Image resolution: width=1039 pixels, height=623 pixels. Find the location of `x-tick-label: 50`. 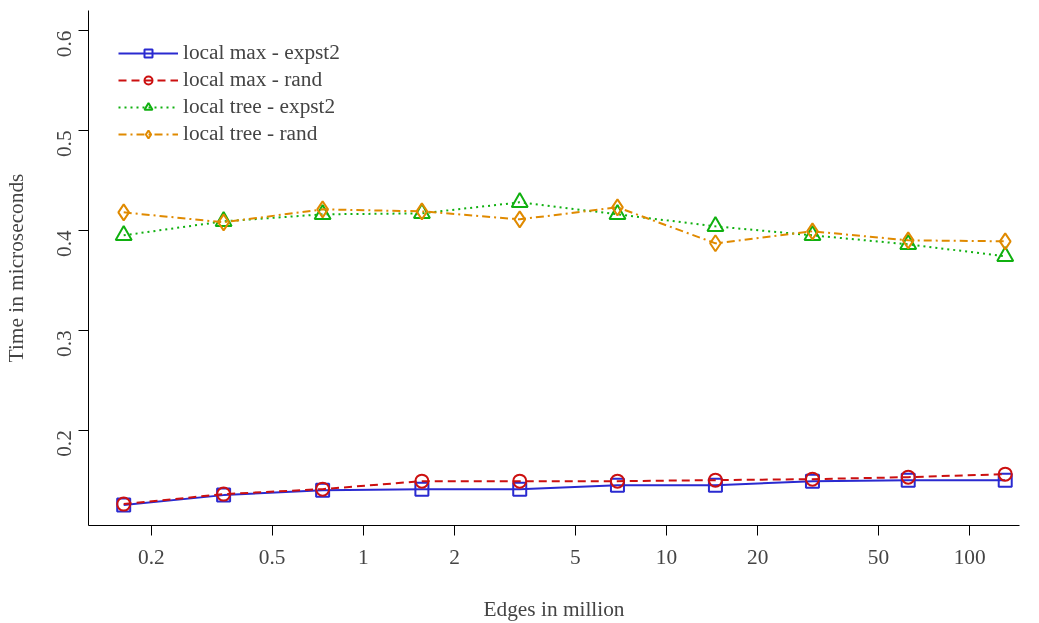

x-tick-label: 50 is located at coordinates (878, 556).